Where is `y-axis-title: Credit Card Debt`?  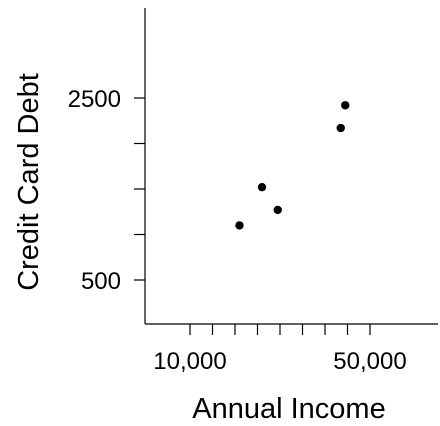 y-axis-title: Credit Card Debt is located at coordinates (29, 182).